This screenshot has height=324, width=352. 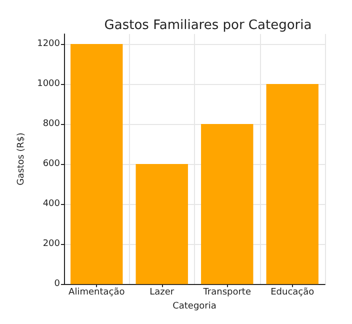 I want to click on y-tick-label: 400, so click(x=51, y=204).